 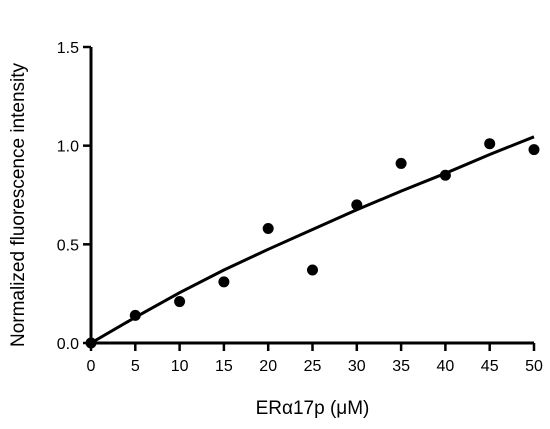 What do you see at coordinates (135, 366) in the screenshot?
I see `x-tick-label: 5` at bounding box center [135, 366].